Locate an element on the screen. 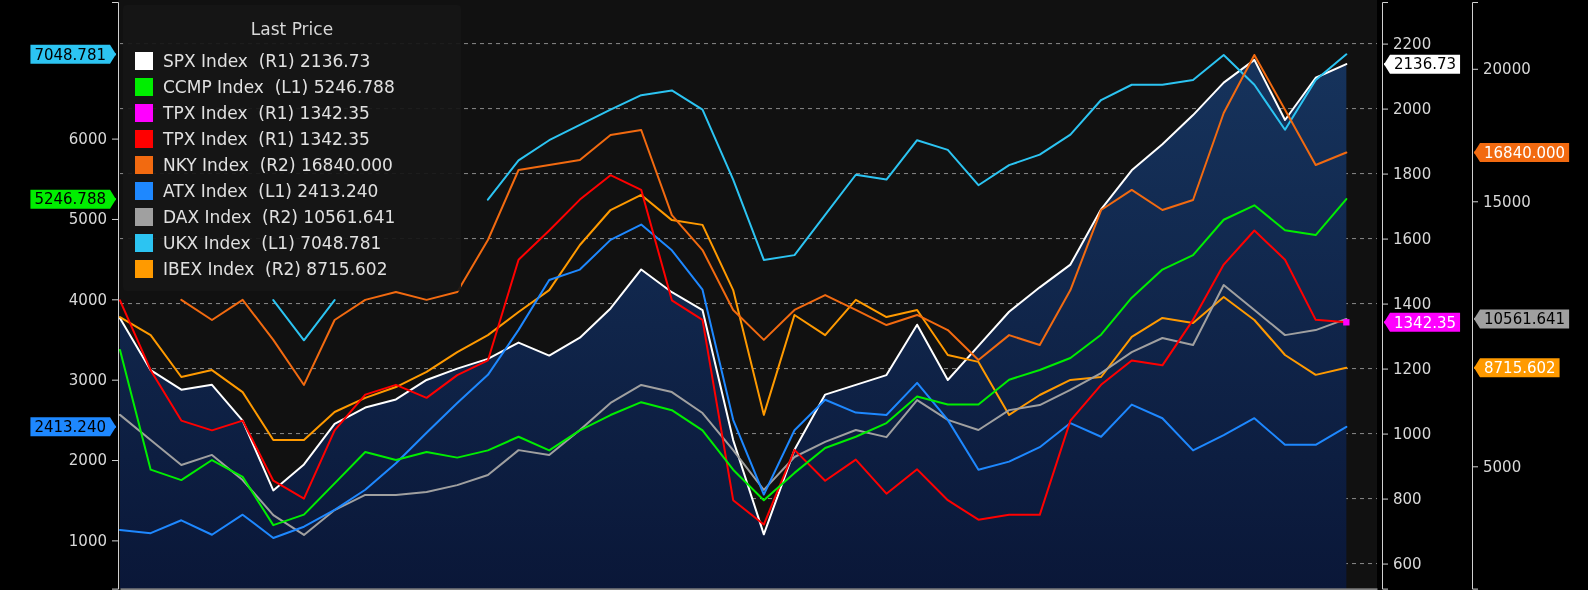 This screenshot has height=590, width=1588. legend-label: IBEX Index (R2) 8715.602 is located at coordinates (275, 269).